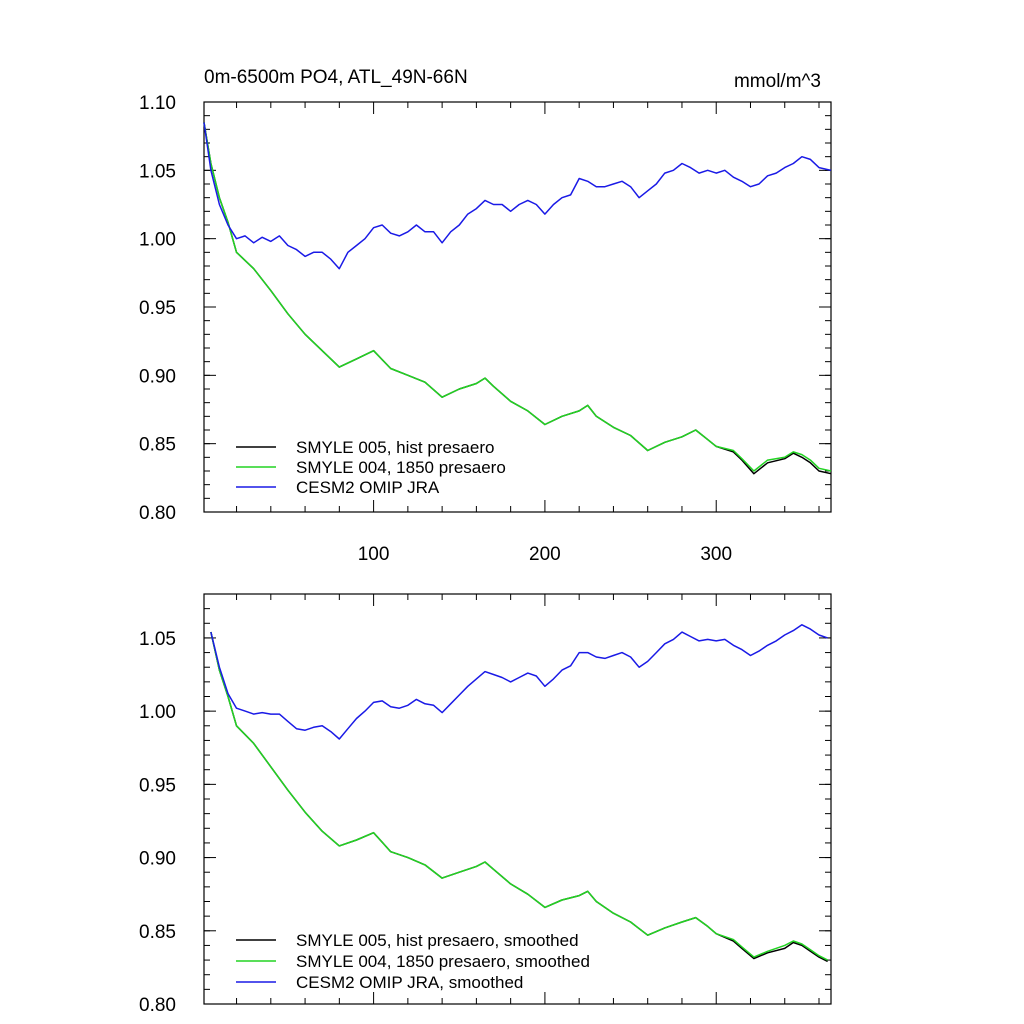 Image resolution: width=1024 pixels, height=1024 pixels. What do you see at coordinates (374, 554) in the screenshot?
I see `x-tick-label: 100` at bounding box center [374, 554].